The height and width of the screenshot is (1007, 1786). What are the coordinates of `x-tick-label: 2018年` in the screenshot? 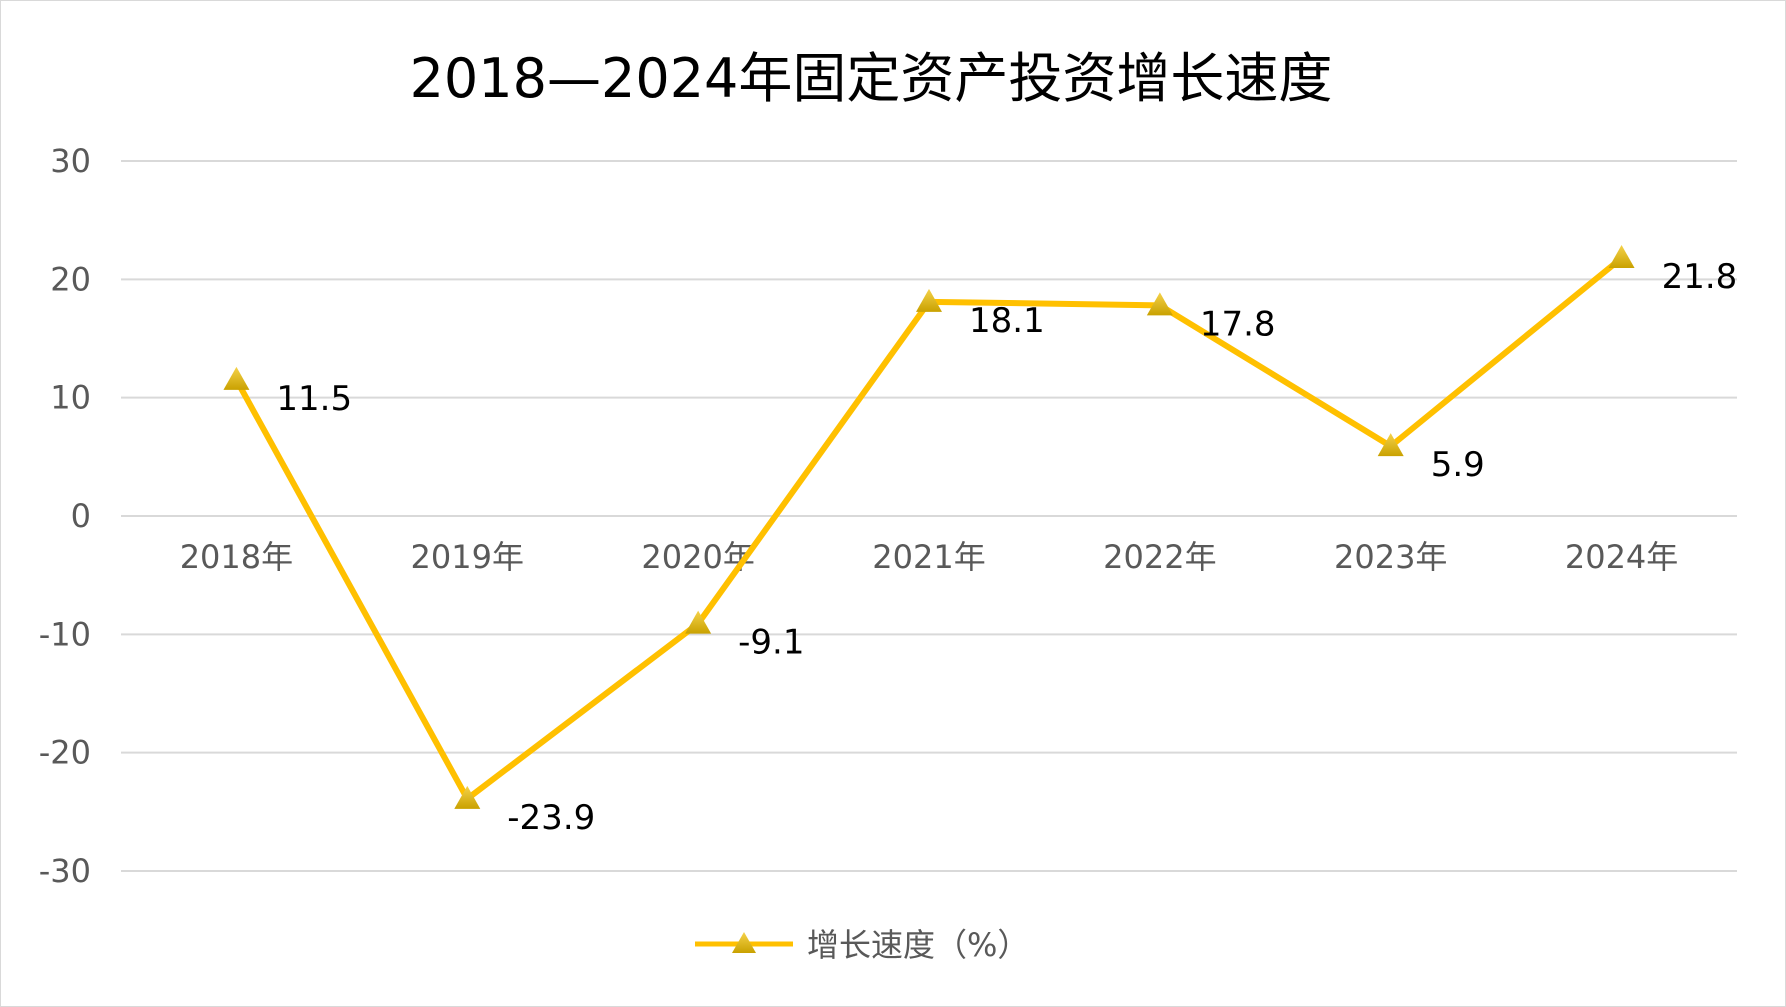 It's located at (236, 557).